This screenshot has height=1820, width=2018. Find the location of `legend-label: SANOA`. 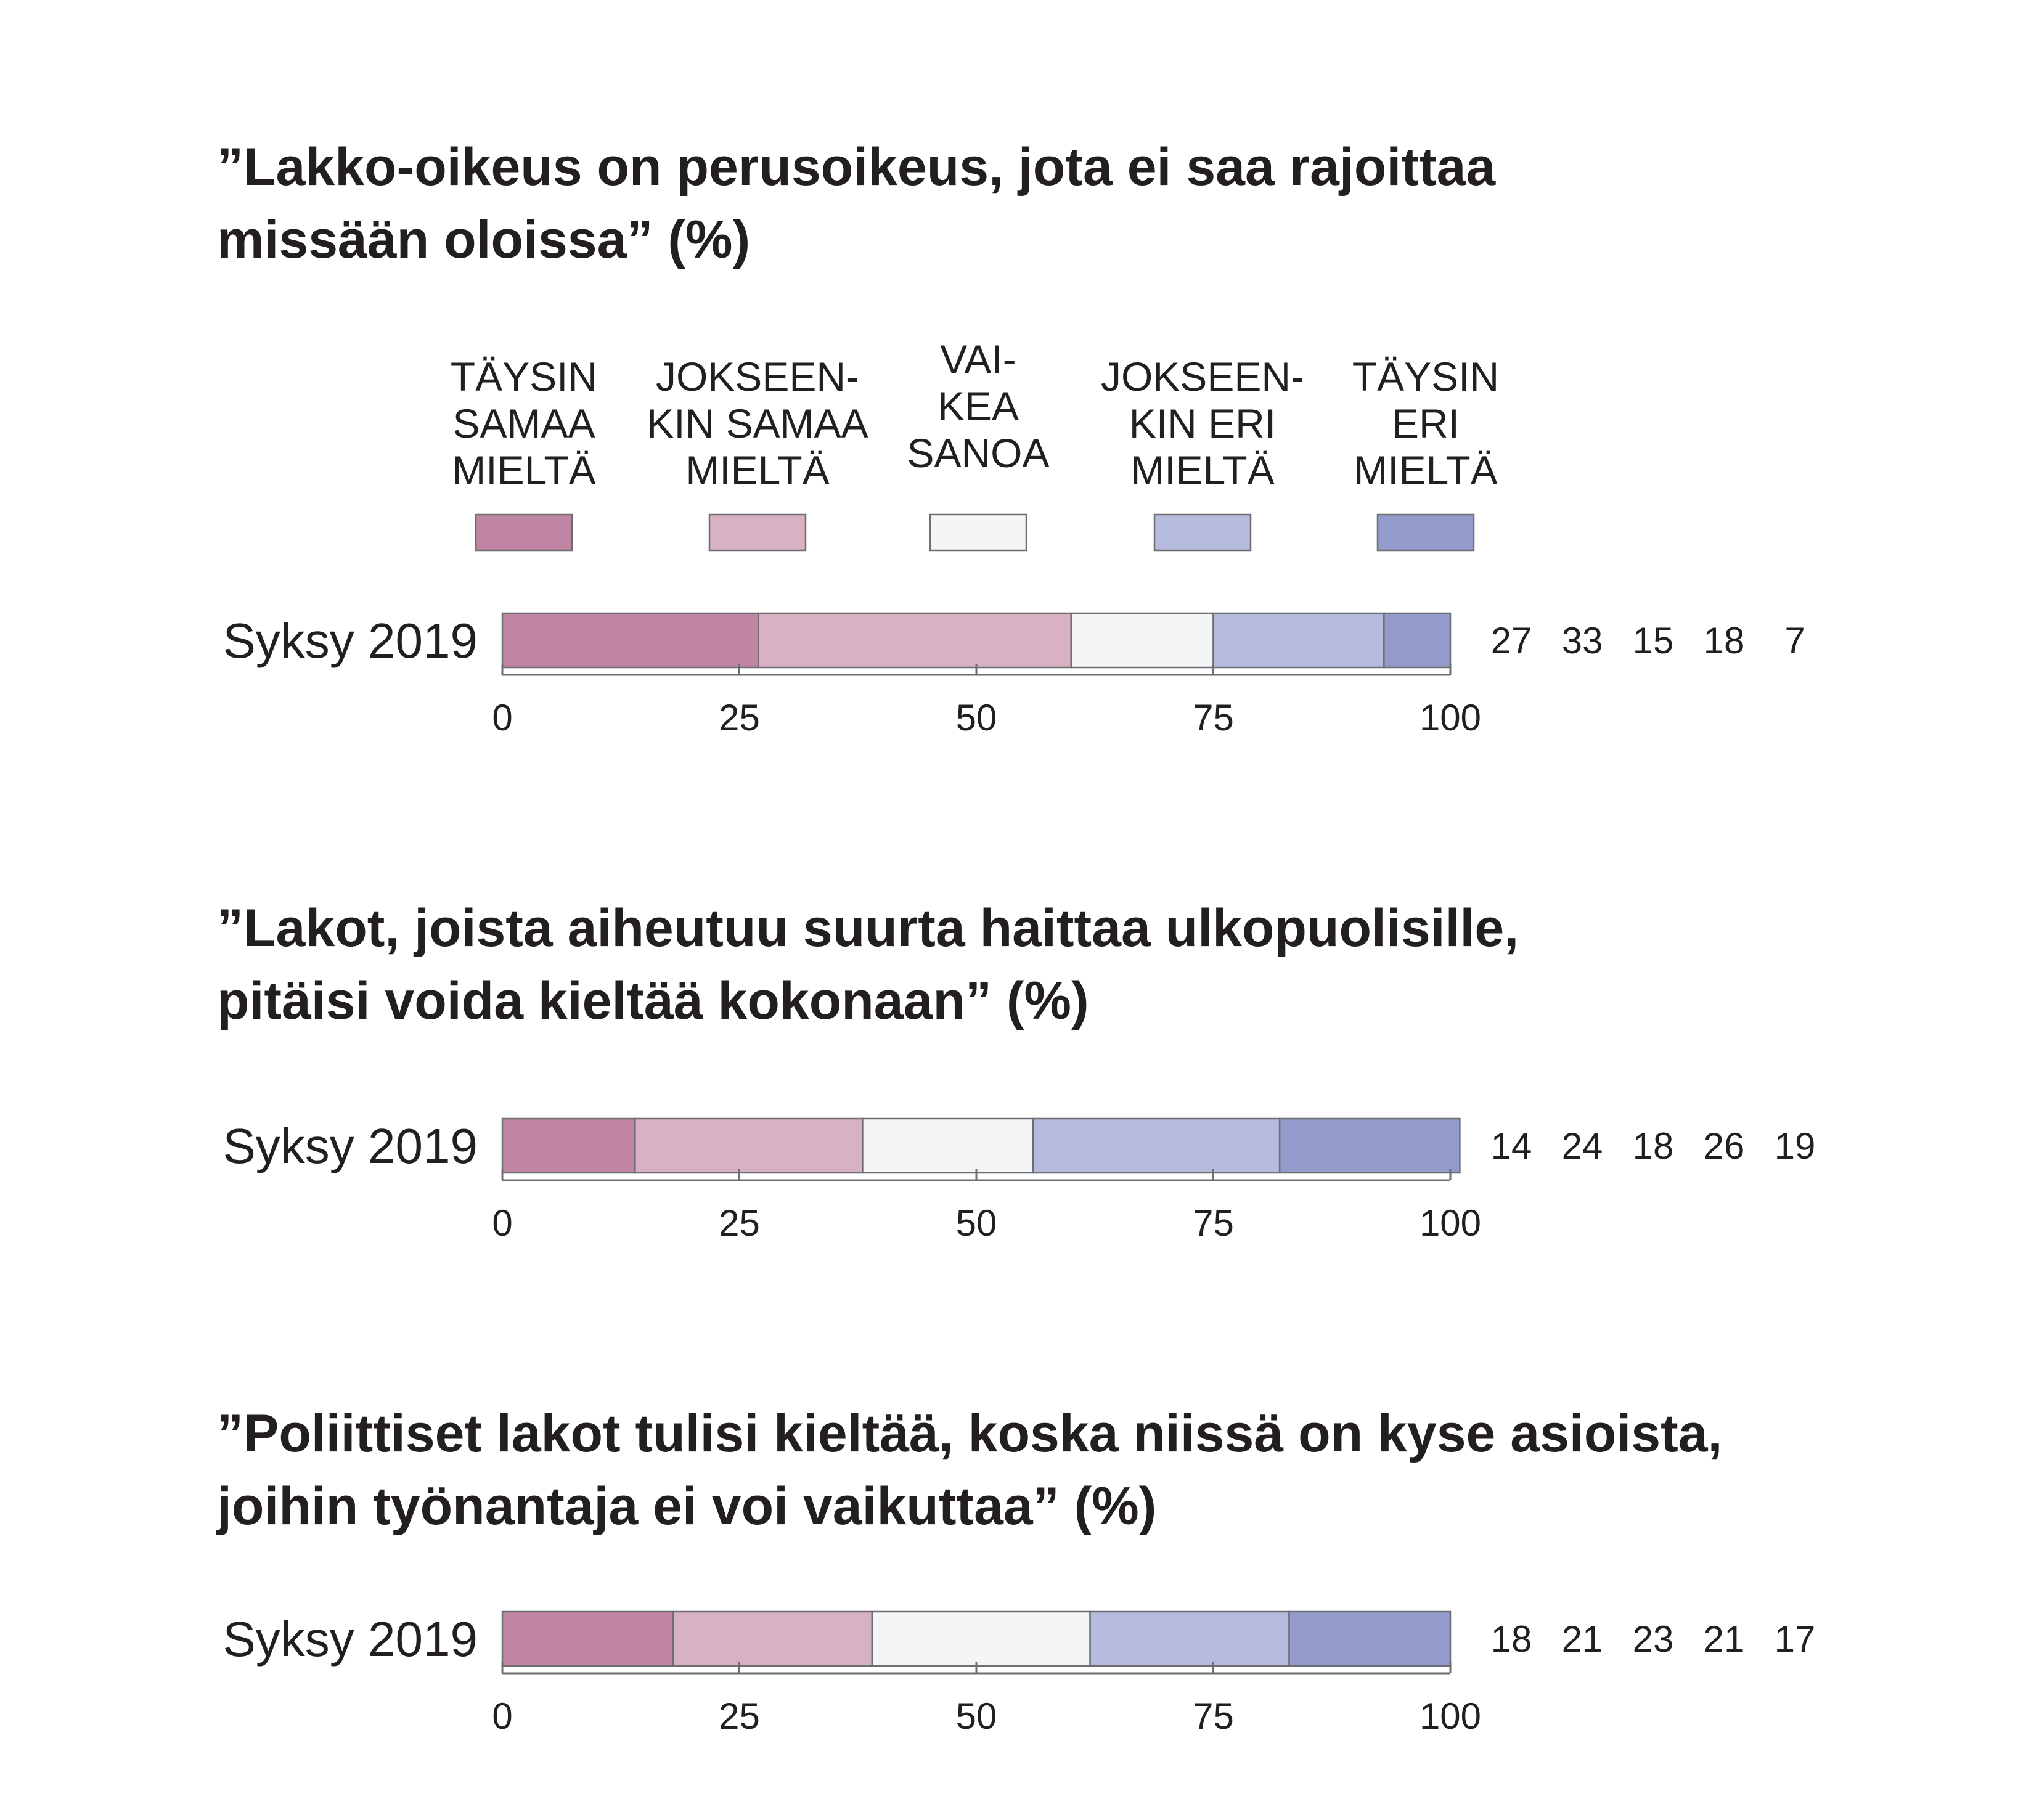

legend-label: SANOA is located at coordinates (978, 453).